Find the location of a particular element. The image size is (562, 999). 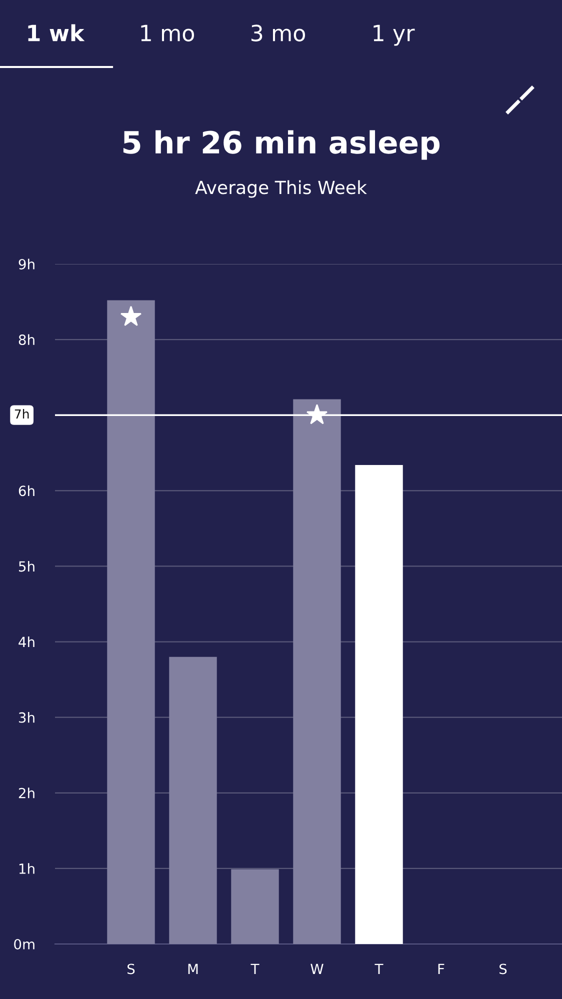

y-tick-label: 6h is located at coordinates (26, 490).